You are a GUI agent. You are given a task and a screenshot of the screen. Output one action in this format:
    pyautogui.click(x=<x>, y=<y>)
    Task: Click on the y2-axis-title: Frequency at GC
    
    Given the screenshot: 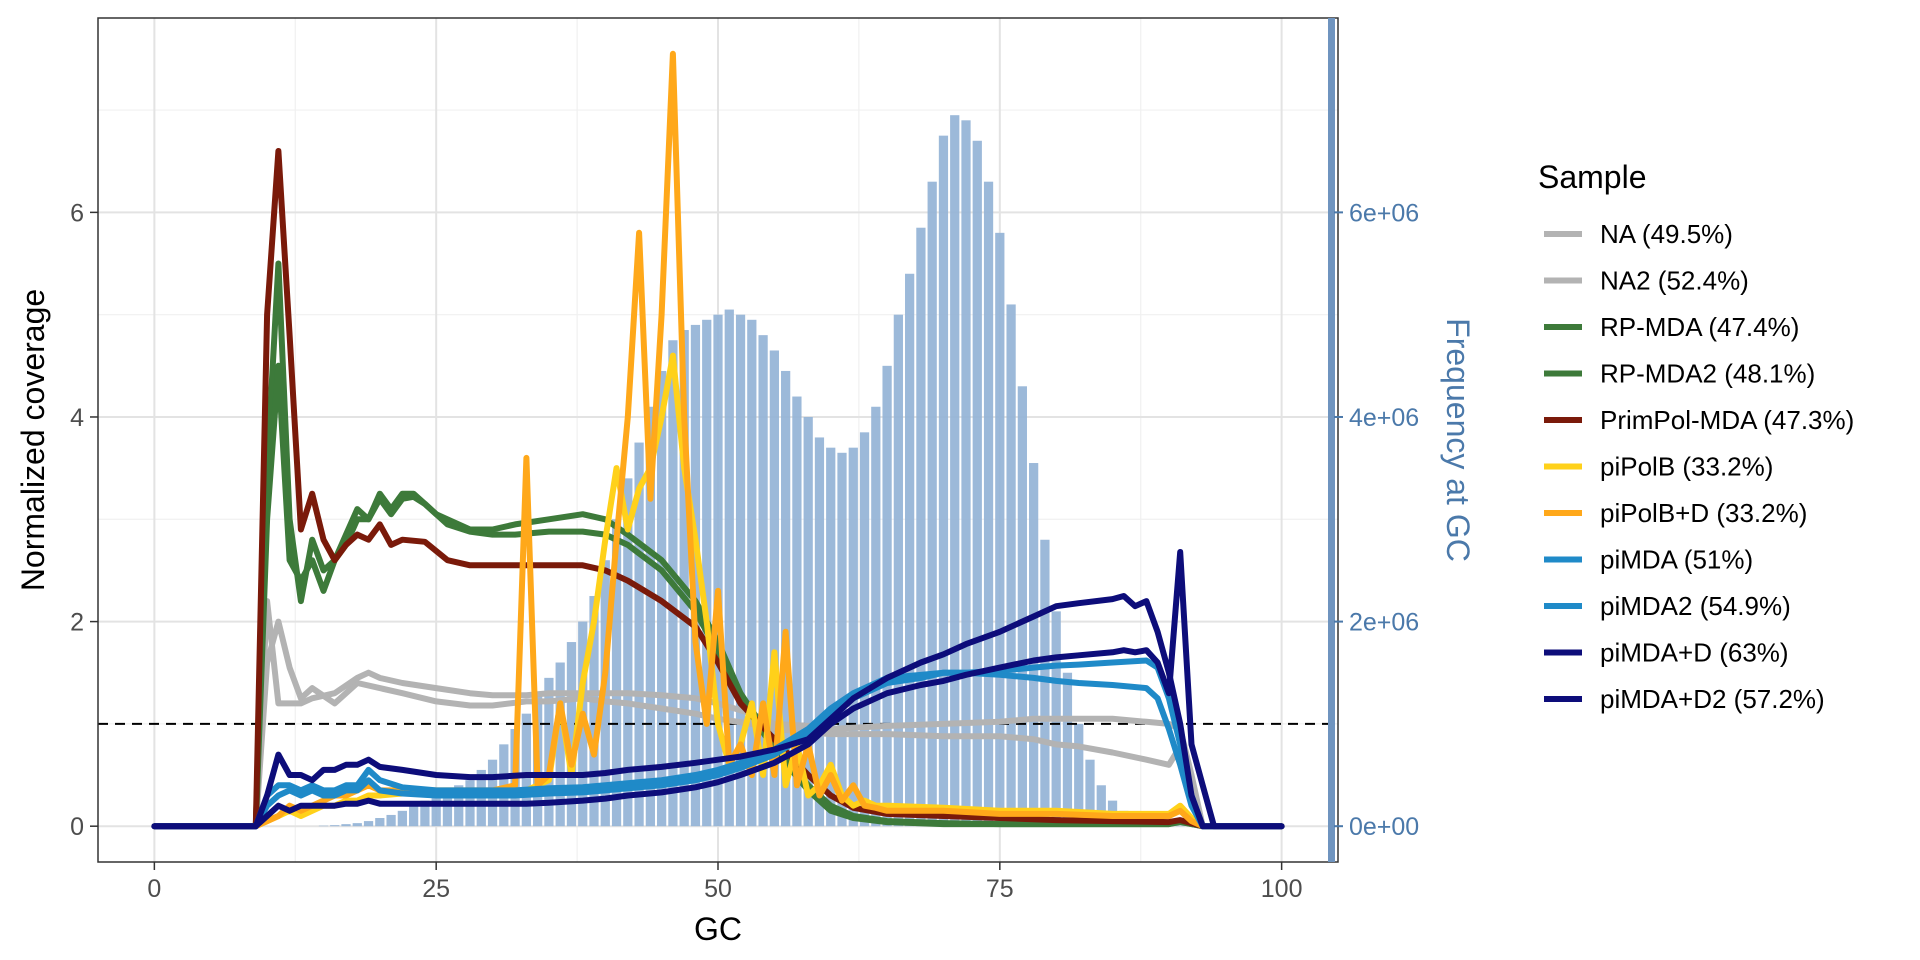 What is the action you would take?
    pyautogui.click(x=1458, y=440)
    